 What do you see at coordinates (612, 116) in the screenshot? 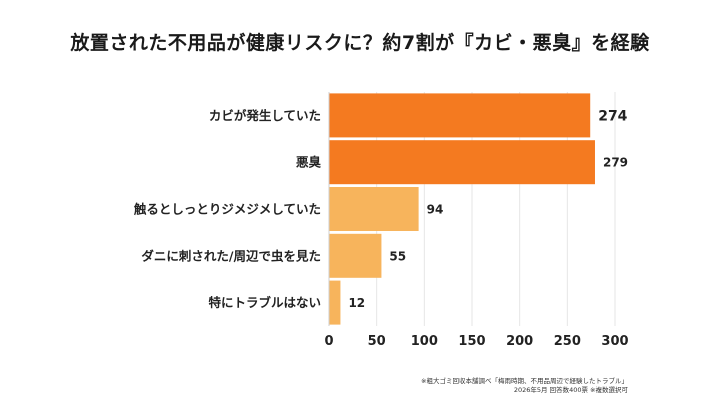
I see `value-label: 274` at bounding box center [612, 116].